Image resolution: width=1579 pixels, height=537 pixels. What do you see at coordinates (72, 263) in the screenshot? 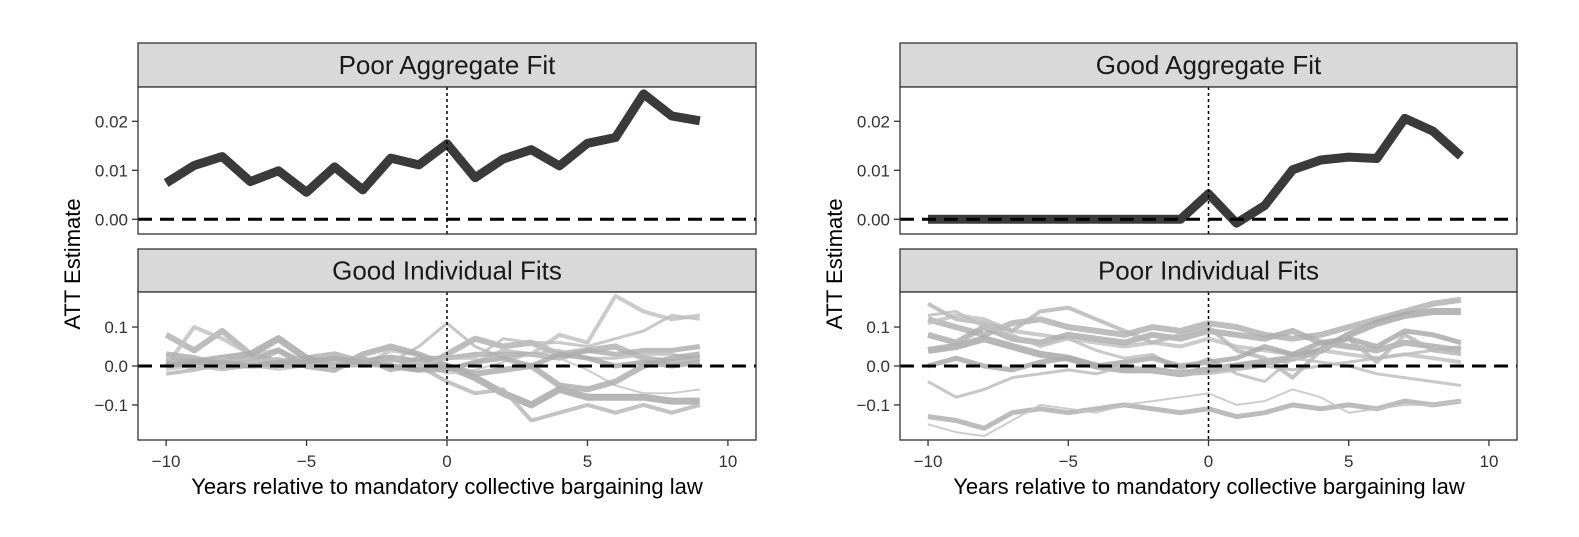
I see `y-axis-label-left: ATT Estimate` at bounding box center [72, 263].